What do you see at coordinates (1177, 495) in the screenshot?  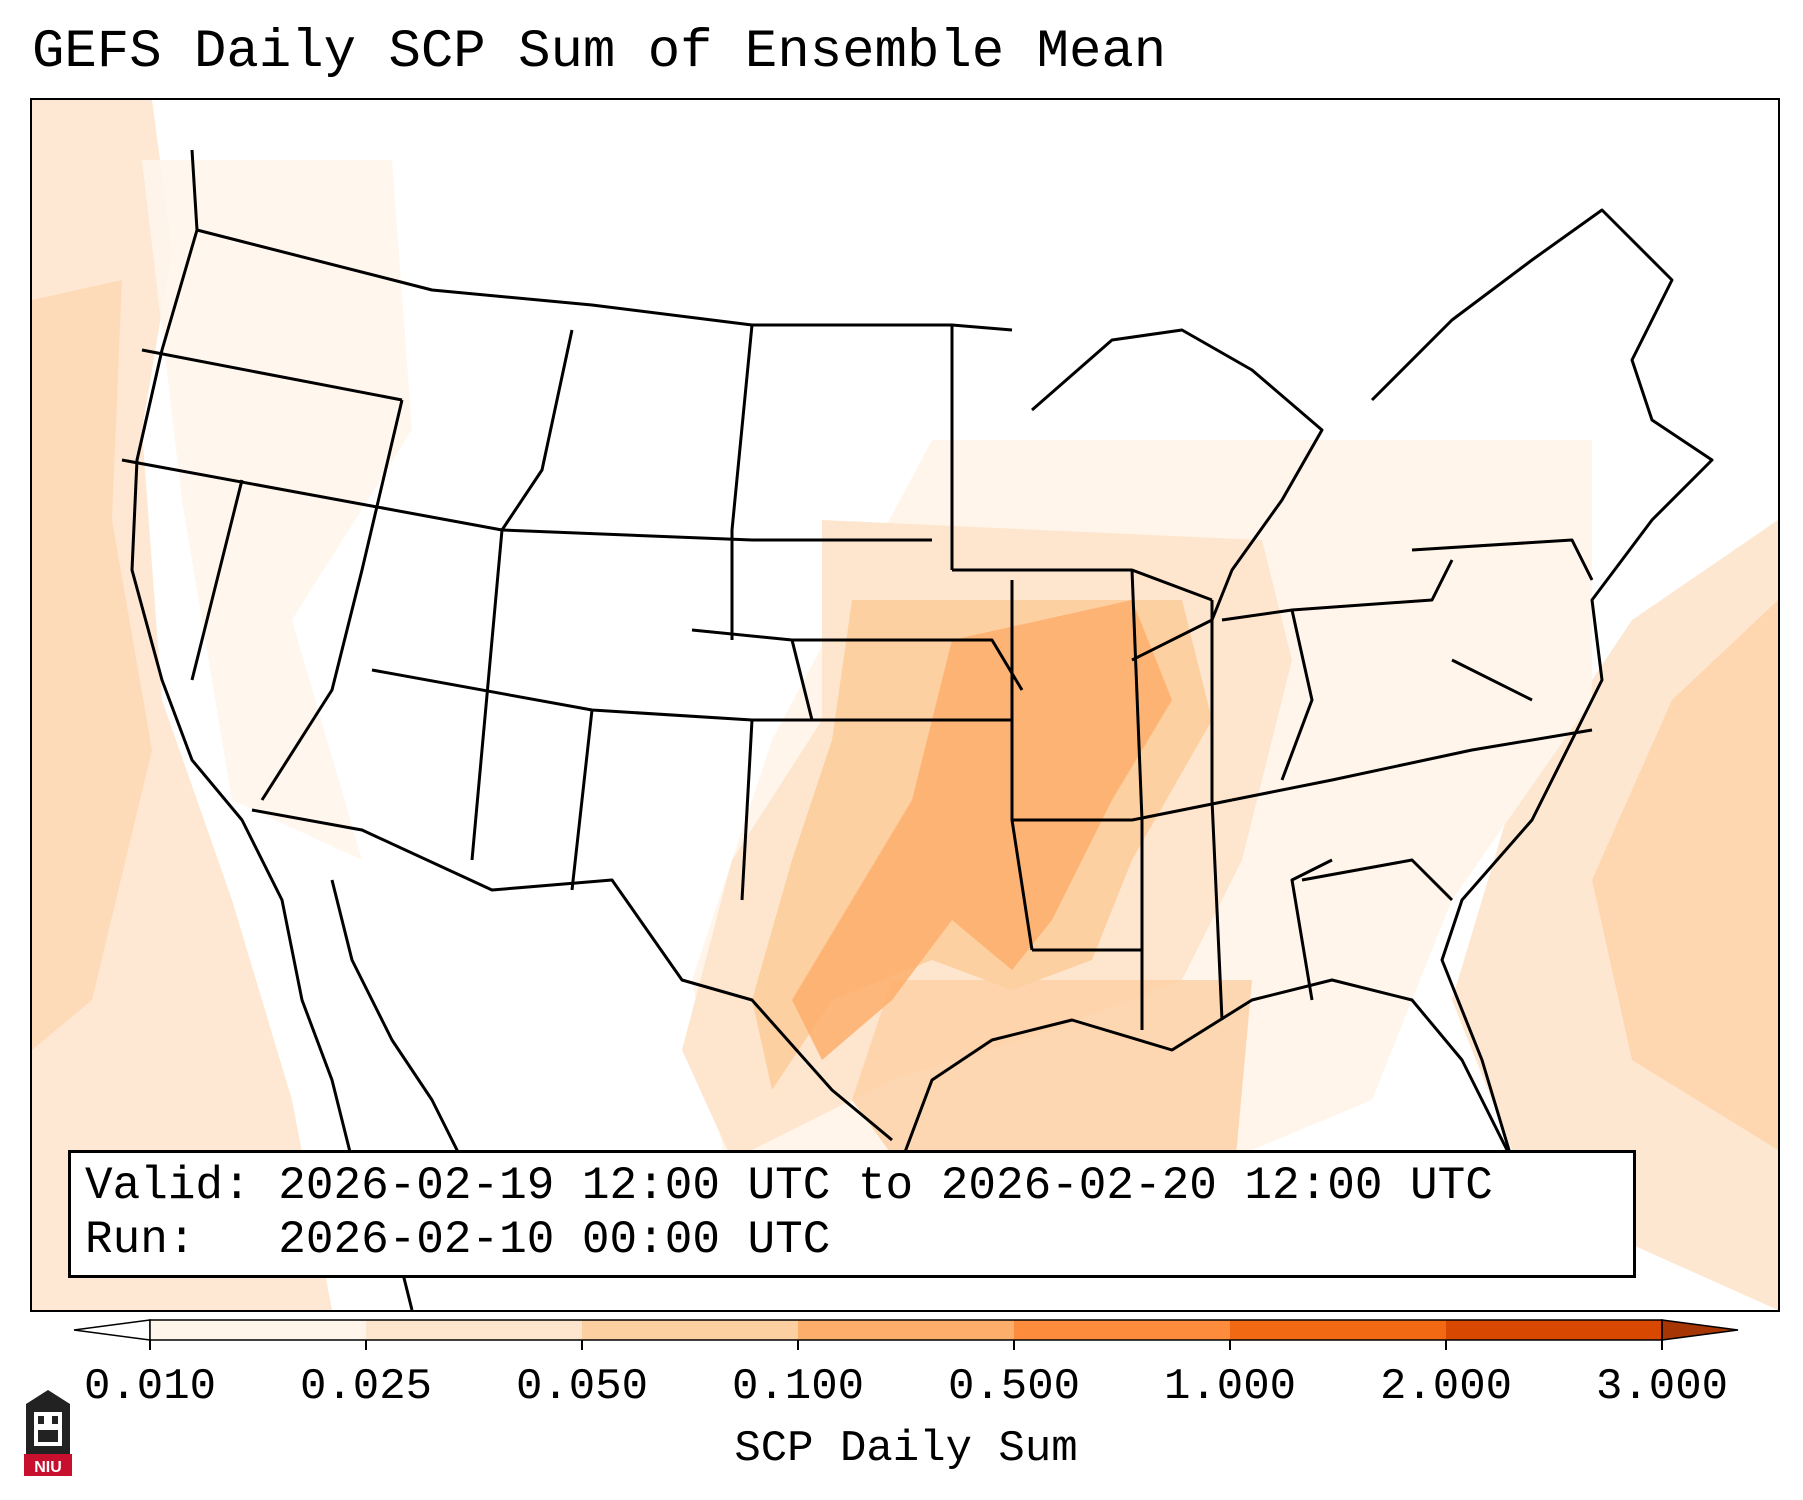 I see `great-lakes-outline` at bounding box center [1177, 495].